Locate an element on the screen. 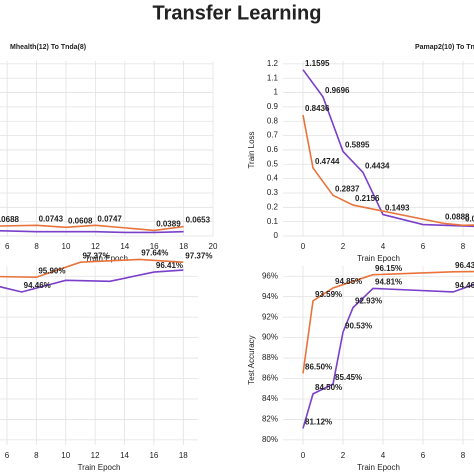 The height and width of the screenshot is (474, 474). data-label: 0.4744 is located at coordinates (327, 161).